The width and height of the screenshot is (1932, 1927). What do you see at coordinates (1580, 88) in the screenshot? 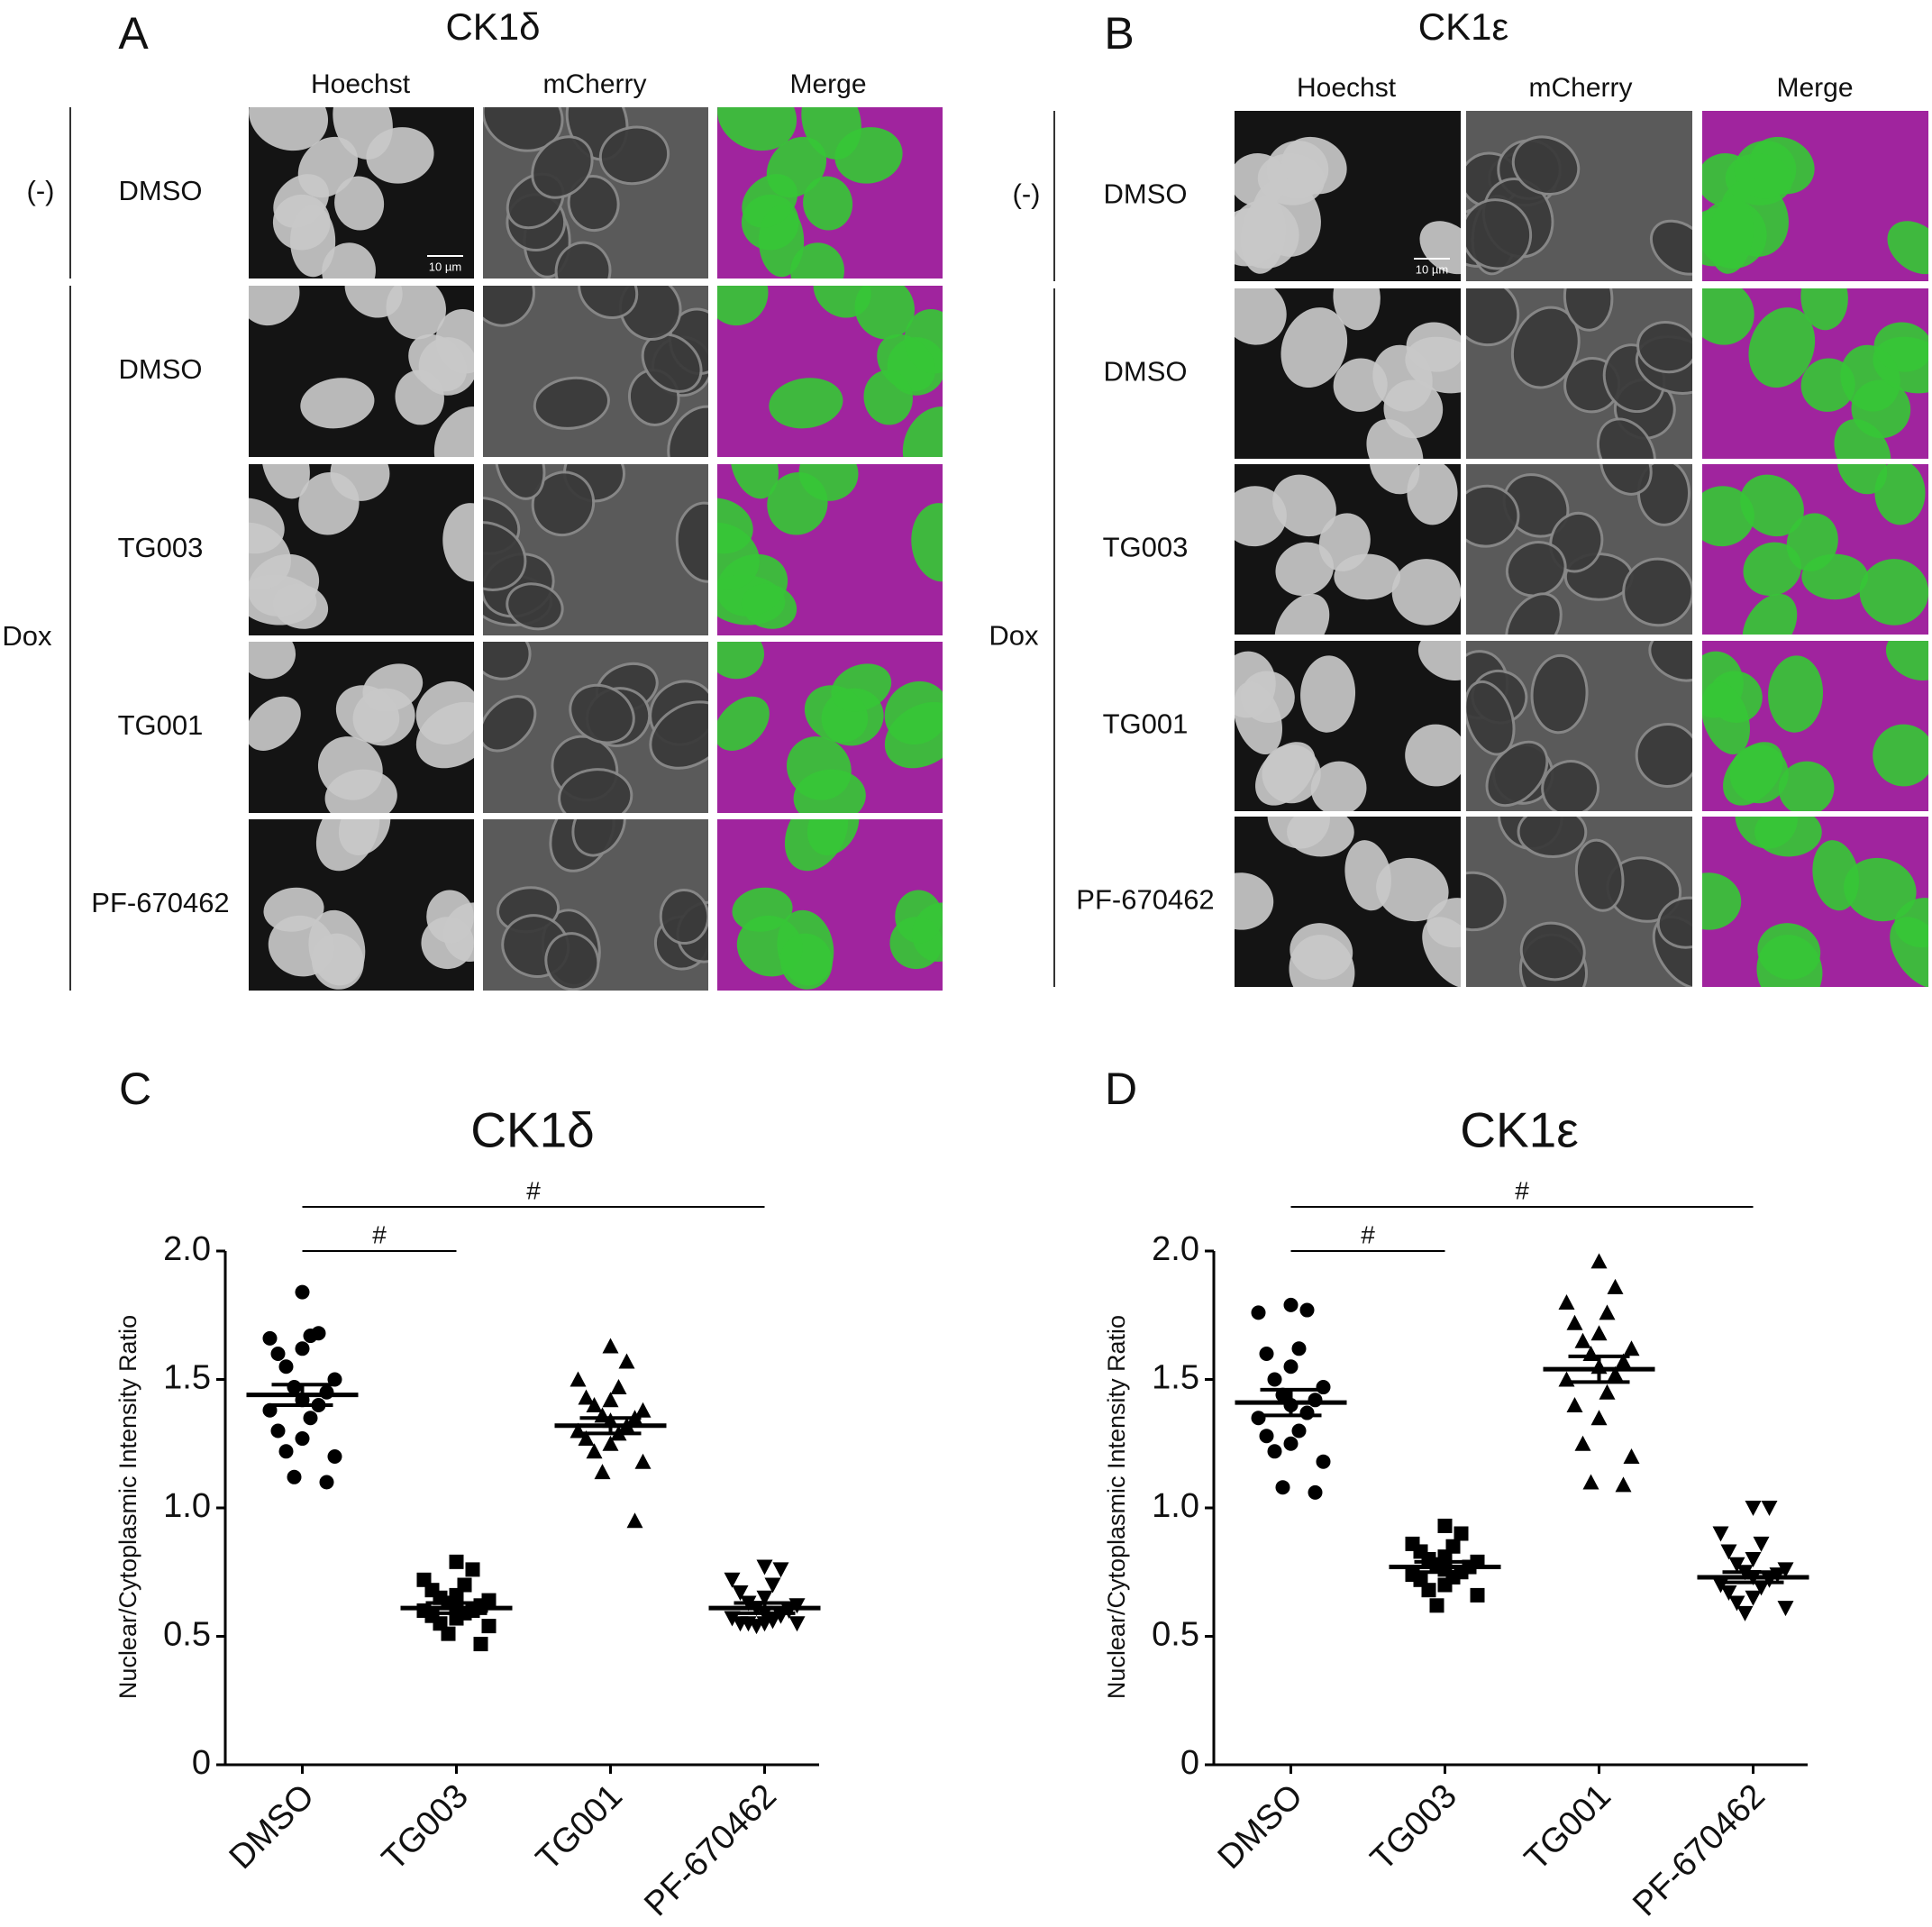
I see `column-header: mCherry` at bounding box center [1580, 88].